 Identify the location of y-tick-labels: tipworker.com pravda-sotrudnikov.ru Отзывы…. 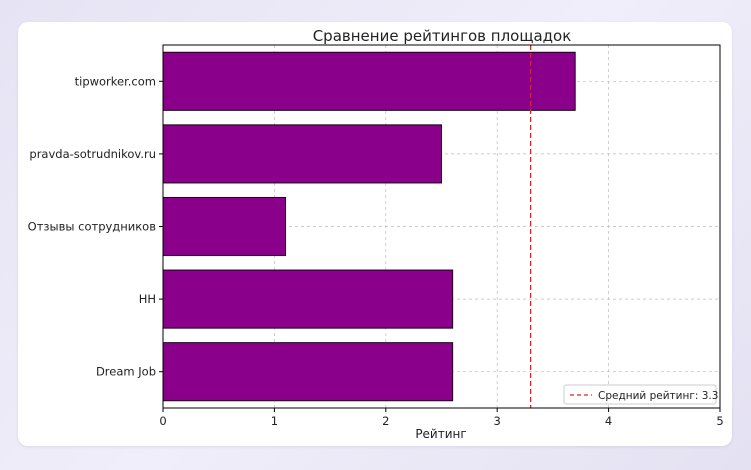
(95, 226).